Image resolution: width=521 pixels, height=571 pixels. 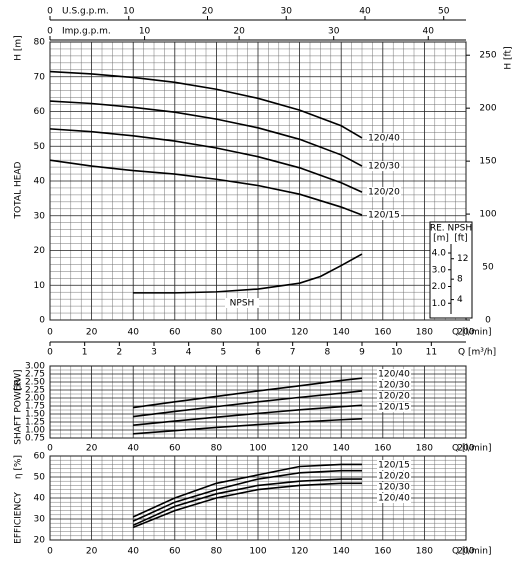 What do you see at coordinates (189, 353) in the screenshot?
I see `second-x-tick-label: 4` at bounding box center [189, 353].